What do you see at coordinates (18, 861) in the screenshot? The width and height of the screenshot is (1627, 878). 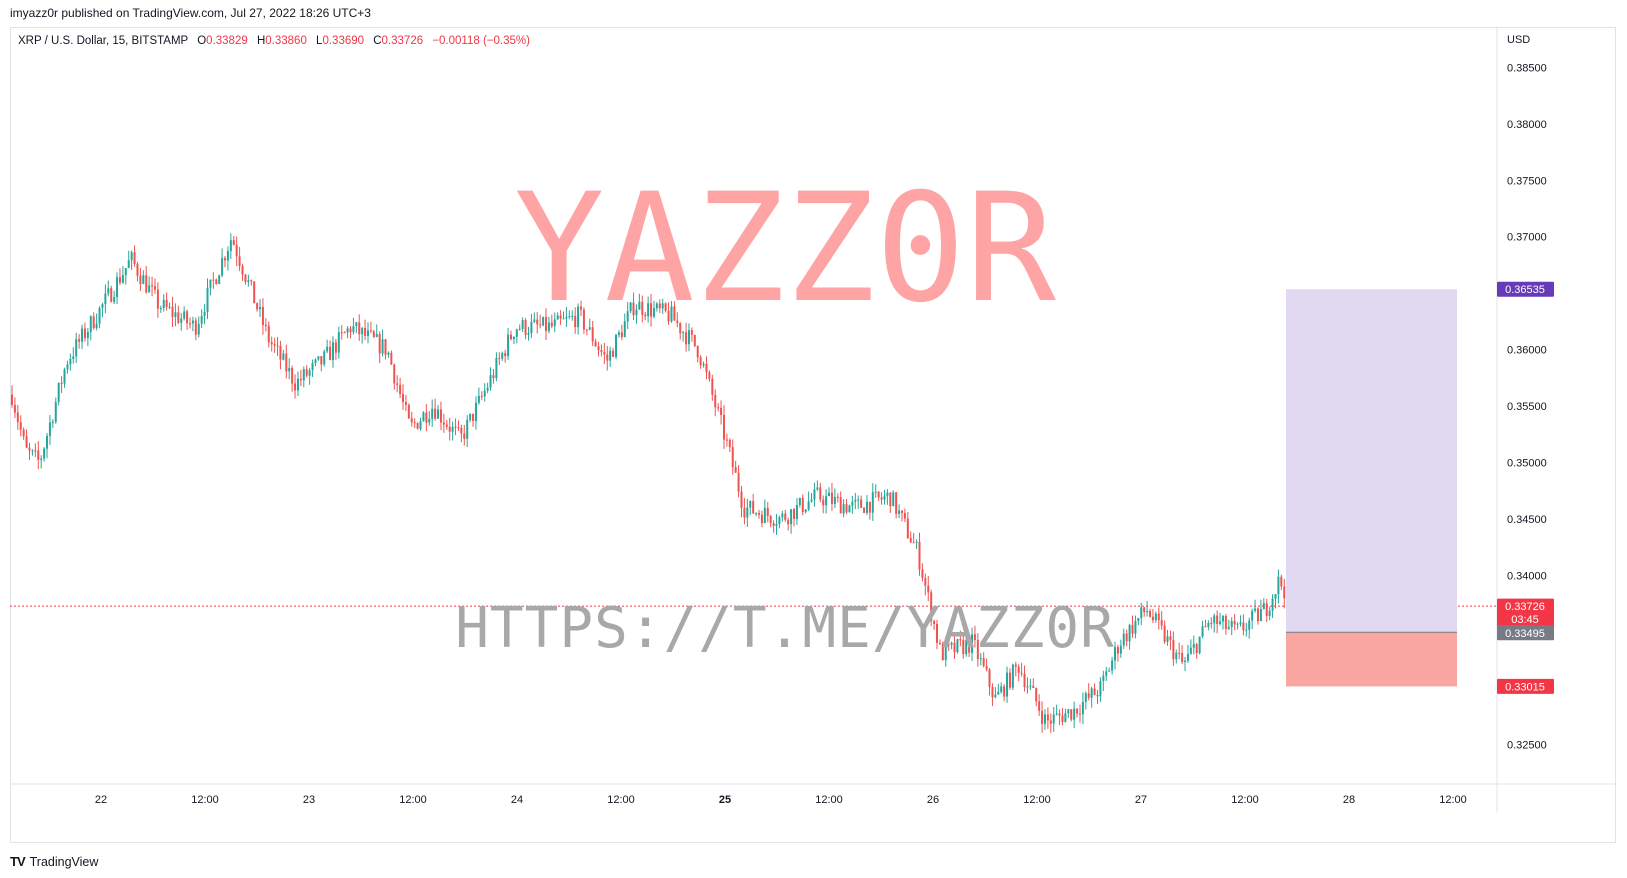 I see `tradingview-logo-icon: TV` at bounding box center [18, 861].